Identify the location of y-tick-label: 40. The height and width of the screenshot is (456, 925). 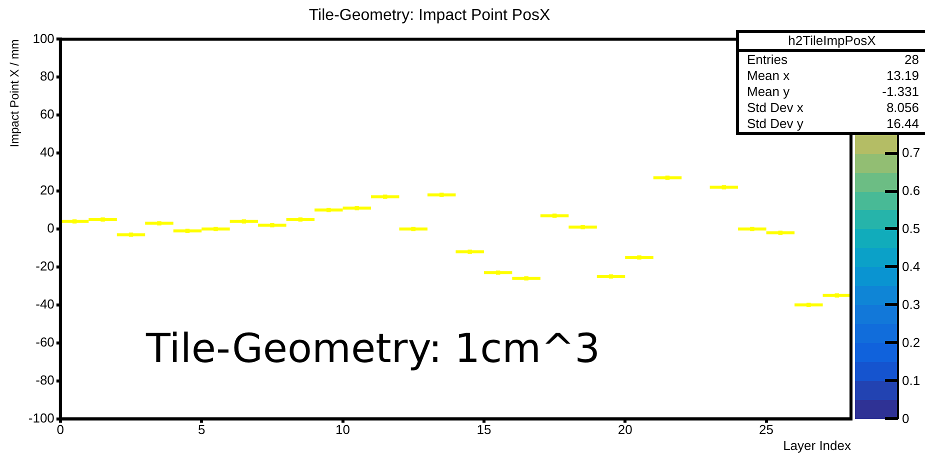
(47, 152).